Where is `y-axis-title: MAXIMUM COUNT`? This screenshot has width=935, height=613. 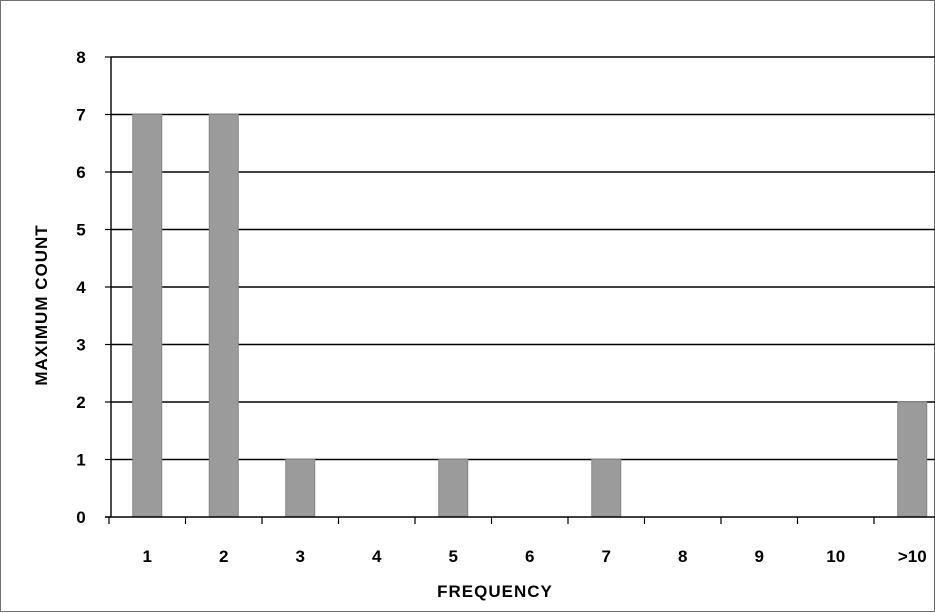 y-axis-title: MAXIMUM COUNT is located at coordinates (41, 304).